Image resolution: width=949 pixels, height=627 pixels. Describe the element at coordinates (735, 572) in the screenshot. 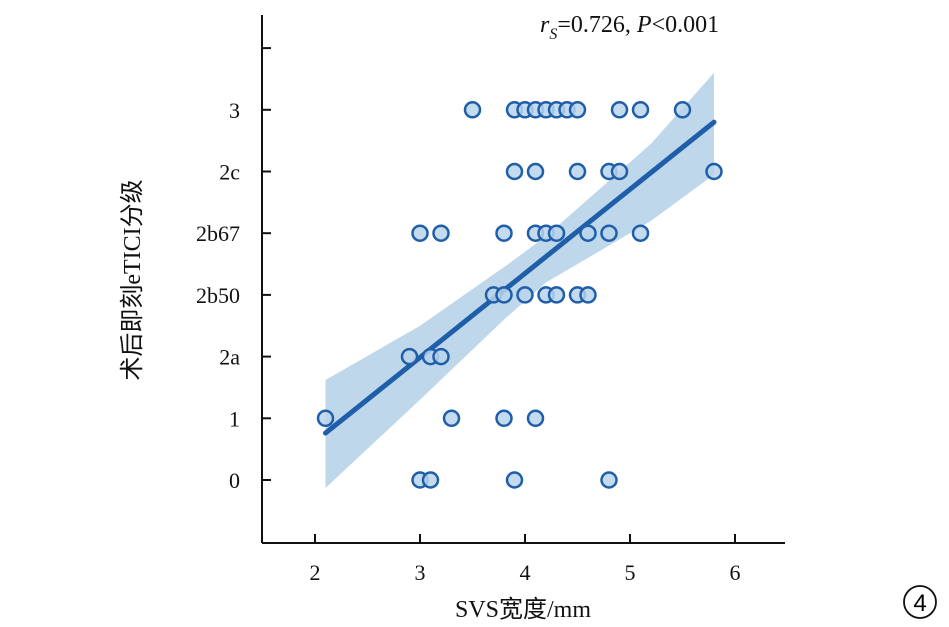

I see `x-tick-label: 6` at that location.